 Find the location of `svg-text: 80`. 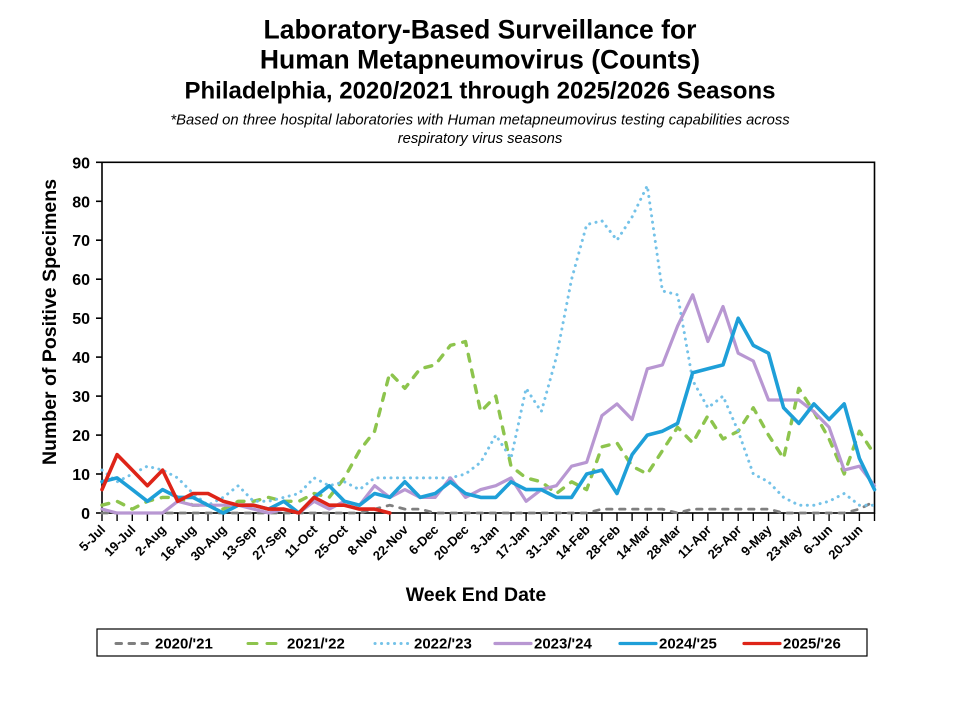

svg-text: 80 is located at coordinates (81, 202).